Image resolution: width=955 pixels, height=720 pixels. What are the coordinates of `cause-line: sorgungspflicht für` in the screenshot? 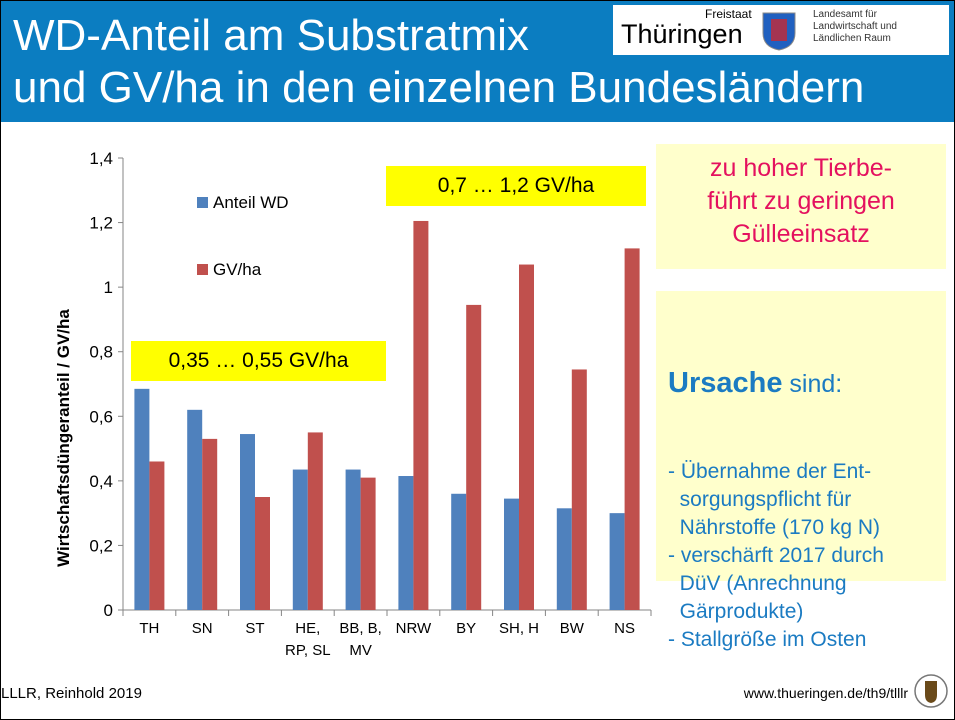 It's located at (760, 499).